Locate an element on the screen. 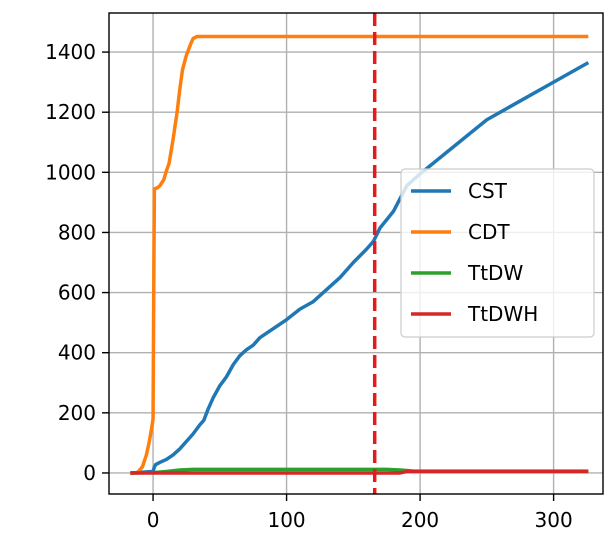 The image size is (611, 538). legend: CST CDT TtDW TtDWH is located at coordinates (497, 253).